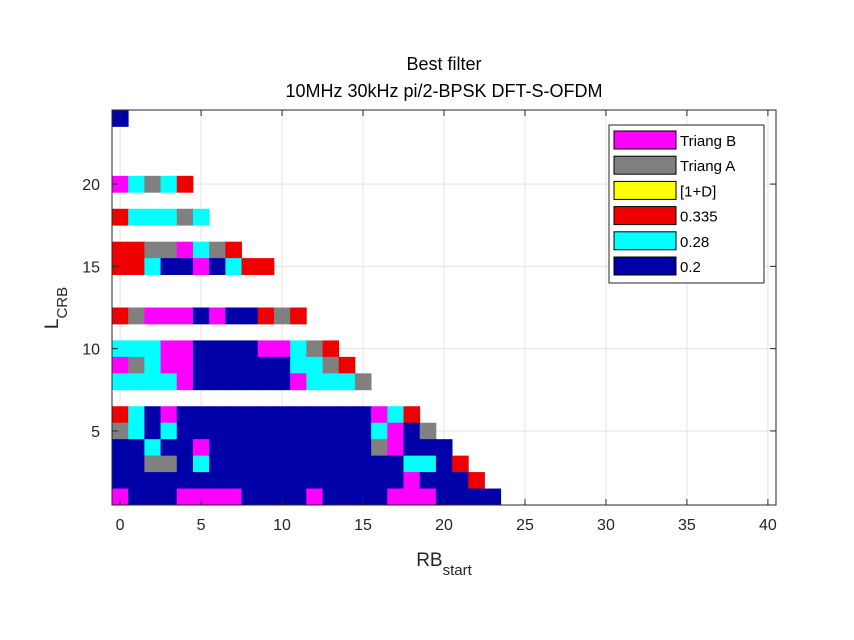 Image resolution: width=854 pixels, height=640 pixels. What do you see at coordinates (91, 267) in the screenshot?
I see `y-tick-label: 15` at bounding box center [91, 267].